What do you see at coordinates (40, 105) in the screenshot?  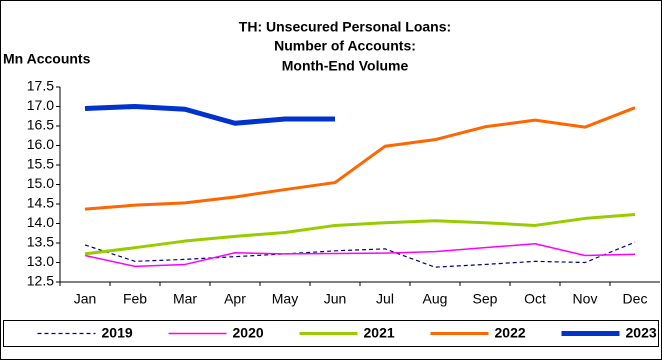 I see `y-tick-label: 17.0` at bounding box center [40, 105].